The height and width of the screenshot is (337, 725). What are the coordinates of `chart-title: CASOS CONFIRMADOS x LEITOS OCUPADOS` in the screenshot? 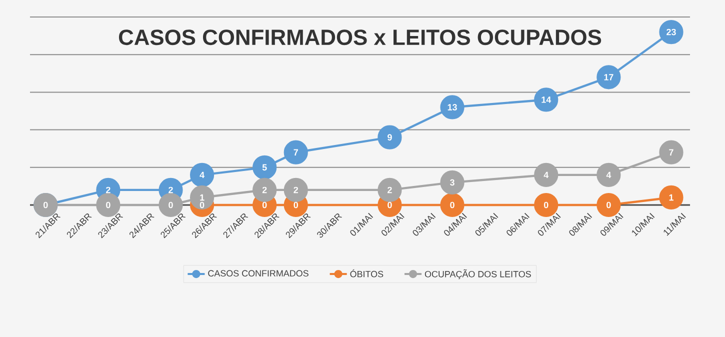 It's located at (360, 38).